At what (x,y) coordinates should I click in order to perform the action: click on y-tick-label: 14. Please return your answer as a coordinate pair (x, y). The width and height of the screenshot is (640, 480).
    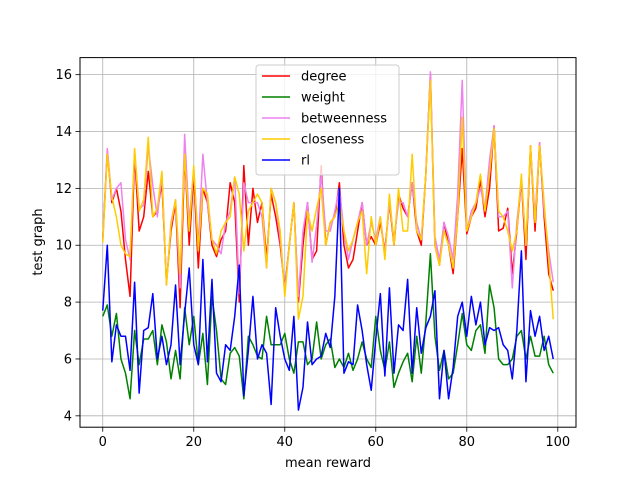
    Looking at the image, I should click on (63, 132).